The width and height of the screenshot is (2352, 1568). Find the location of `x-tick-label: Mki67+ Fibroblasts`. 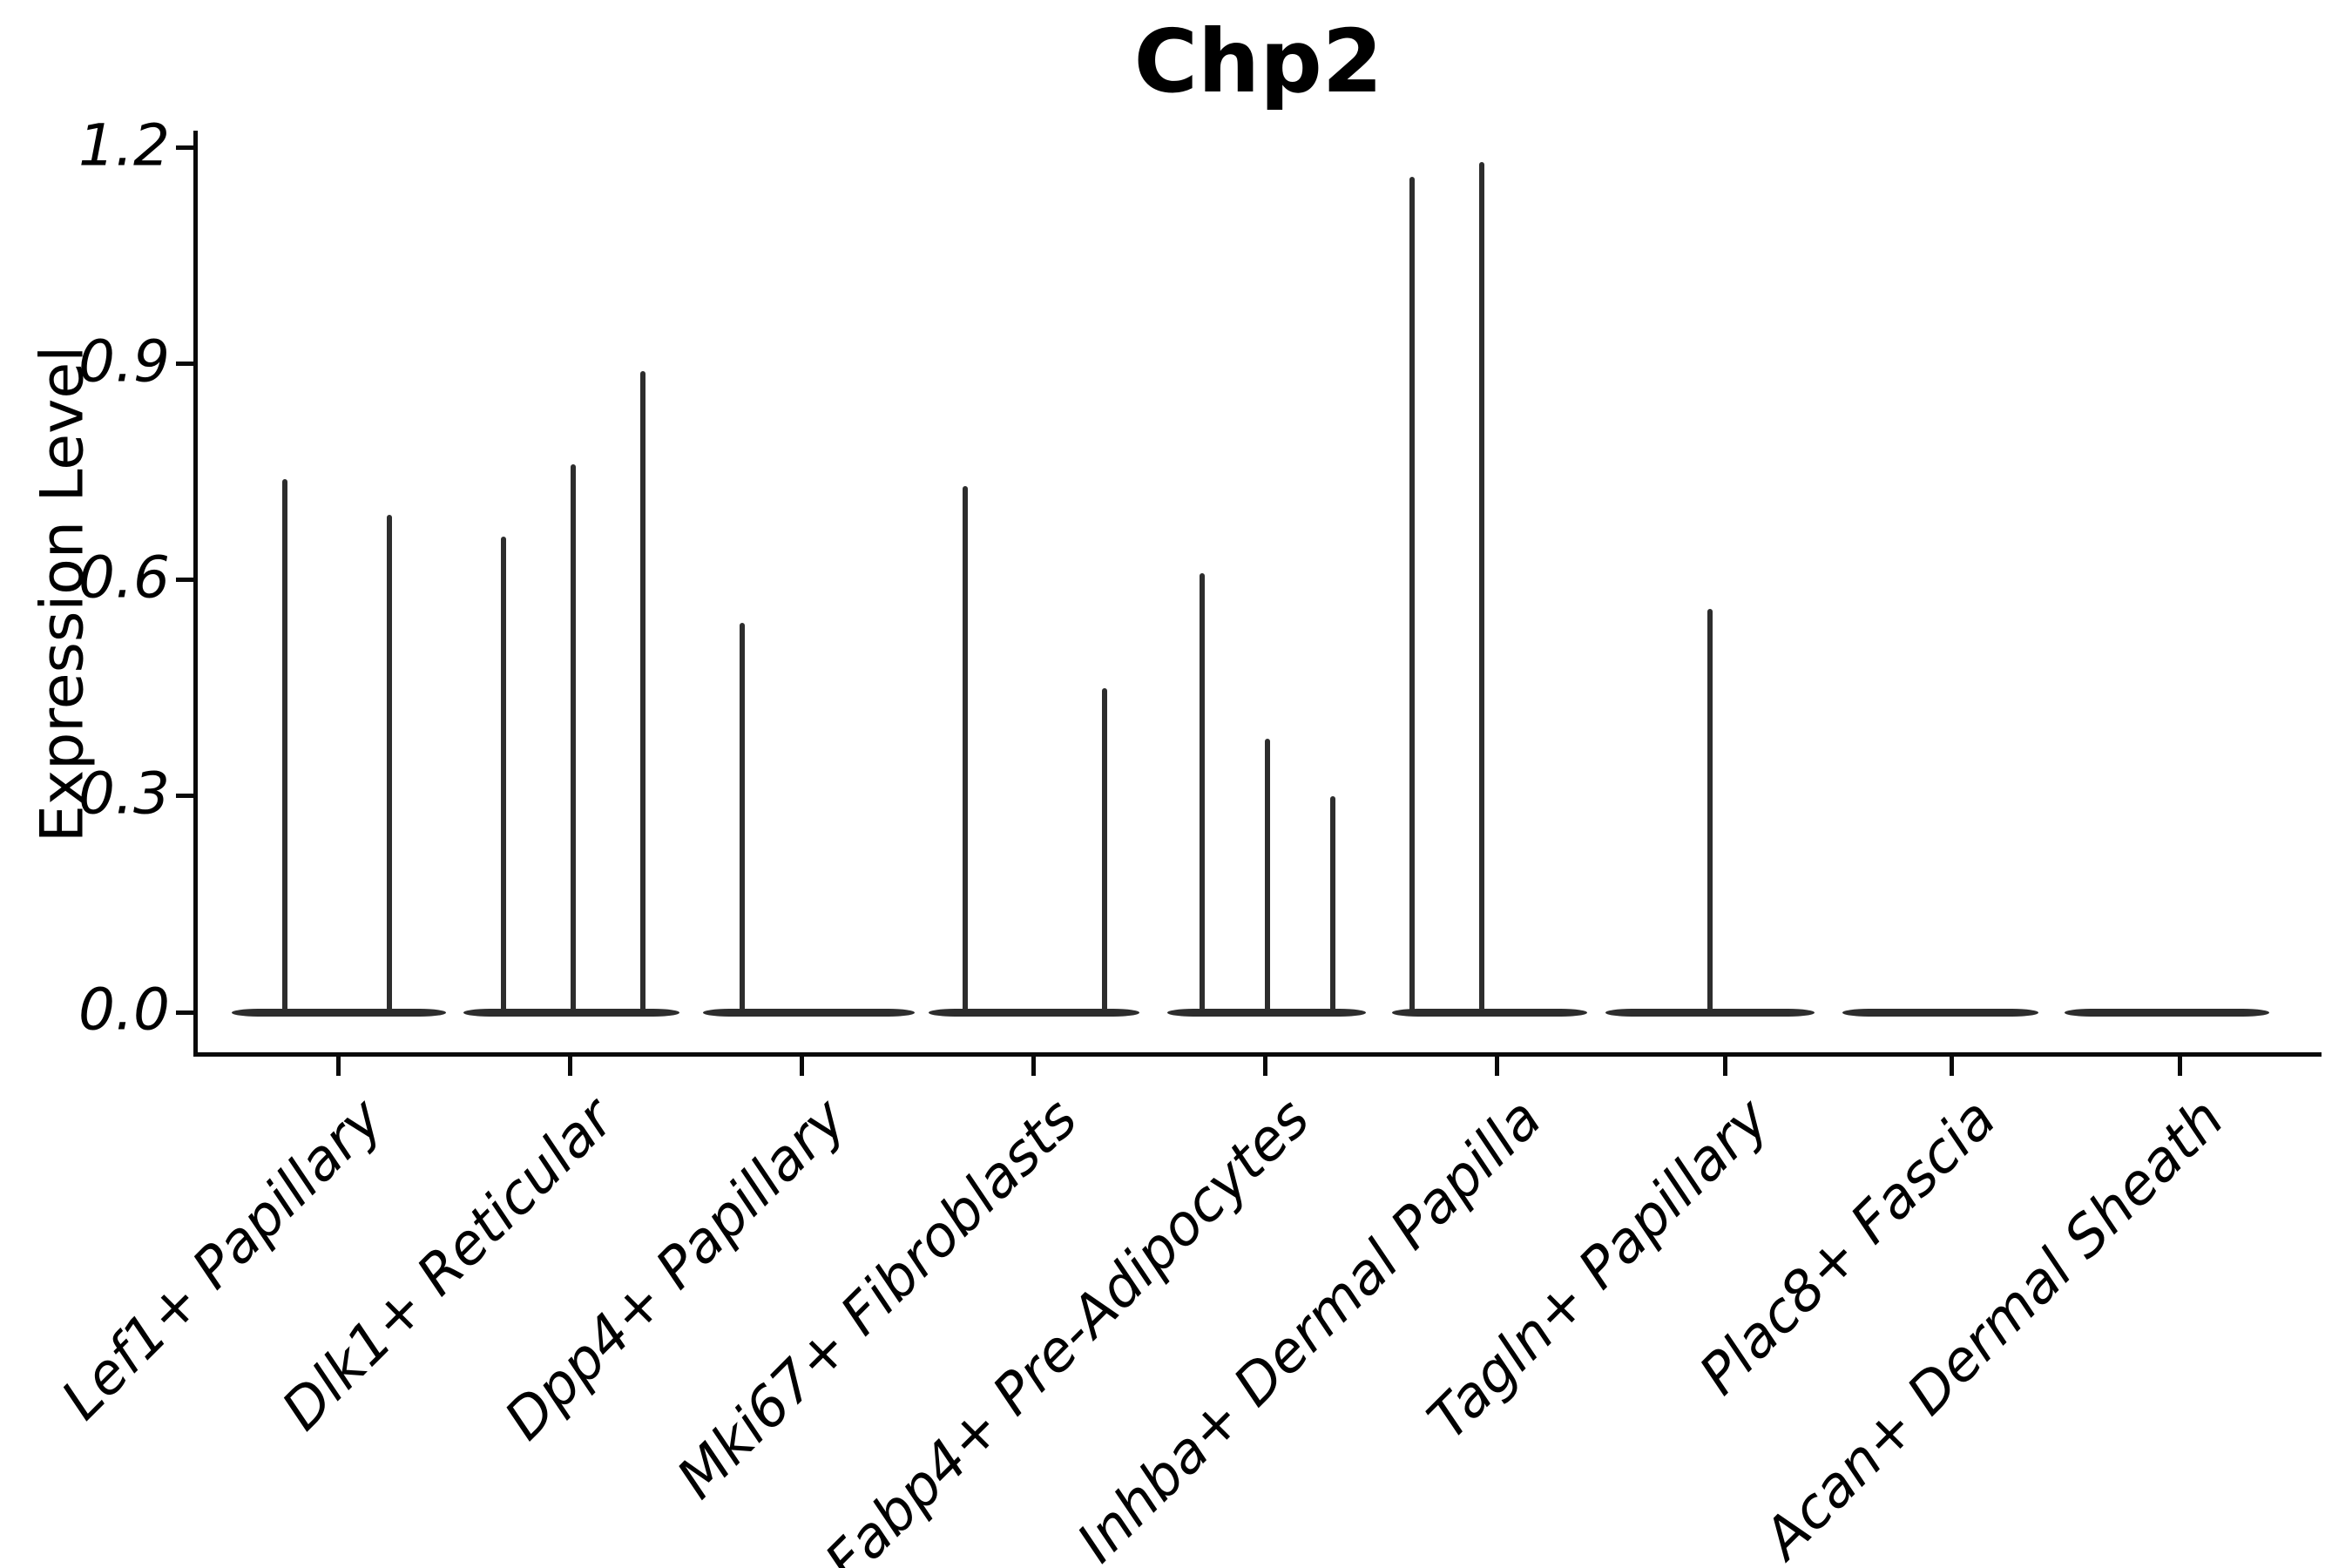

x-tick-label: Mki67+ Fibroblasts is located at coordinates (879, 1299).